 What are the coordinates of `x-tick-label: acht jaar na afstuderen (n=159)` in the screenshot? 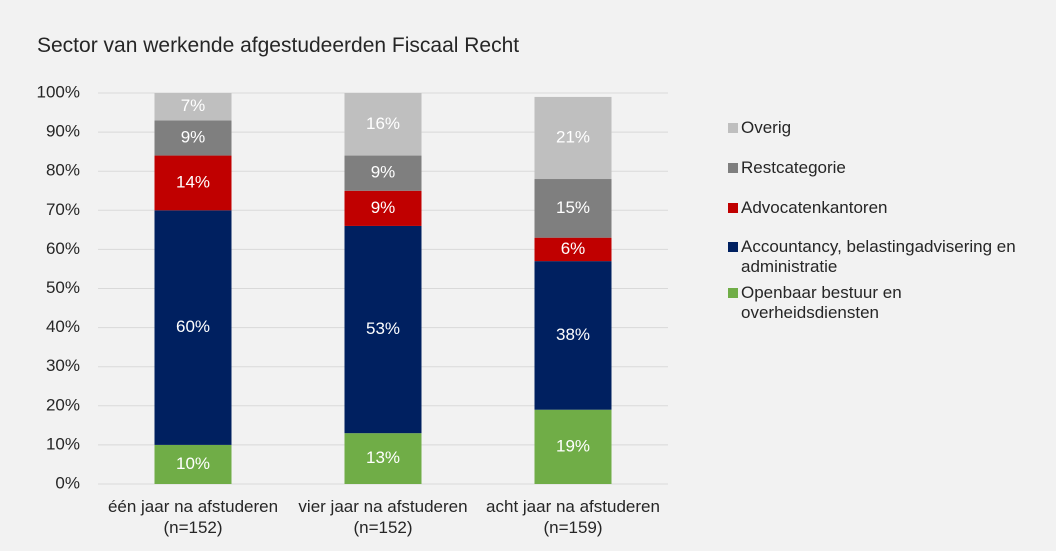 It's located at (573, 517).